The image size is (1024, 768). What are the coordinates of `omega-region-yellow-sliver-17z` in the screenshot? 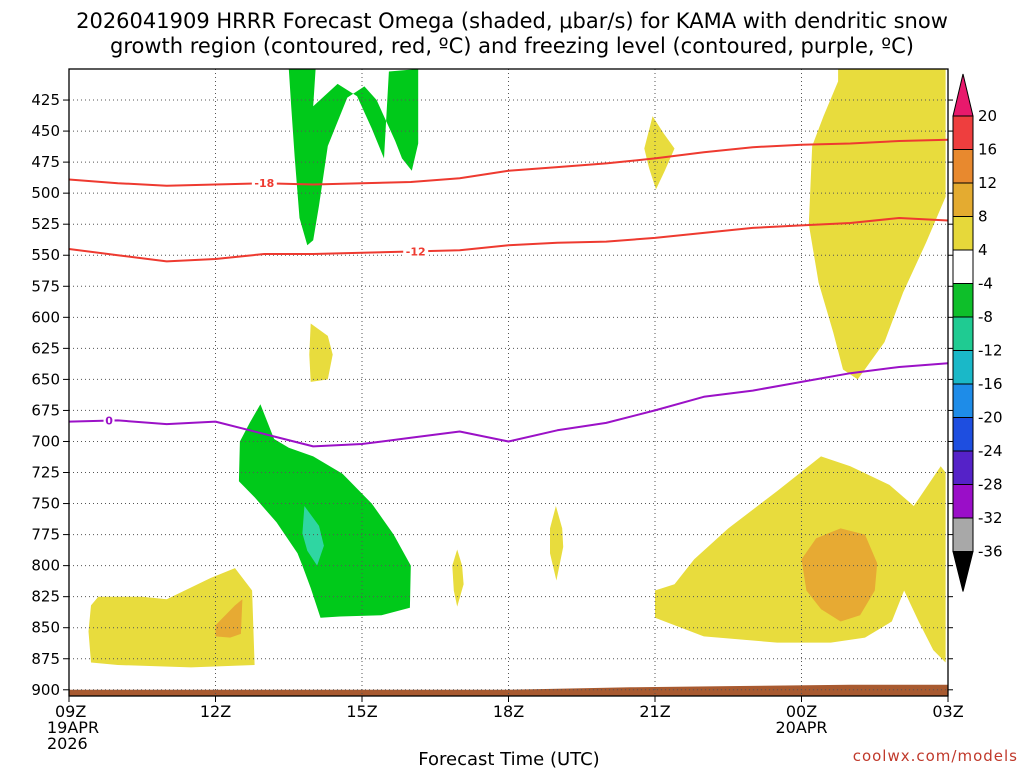 It's located at (458, 578).